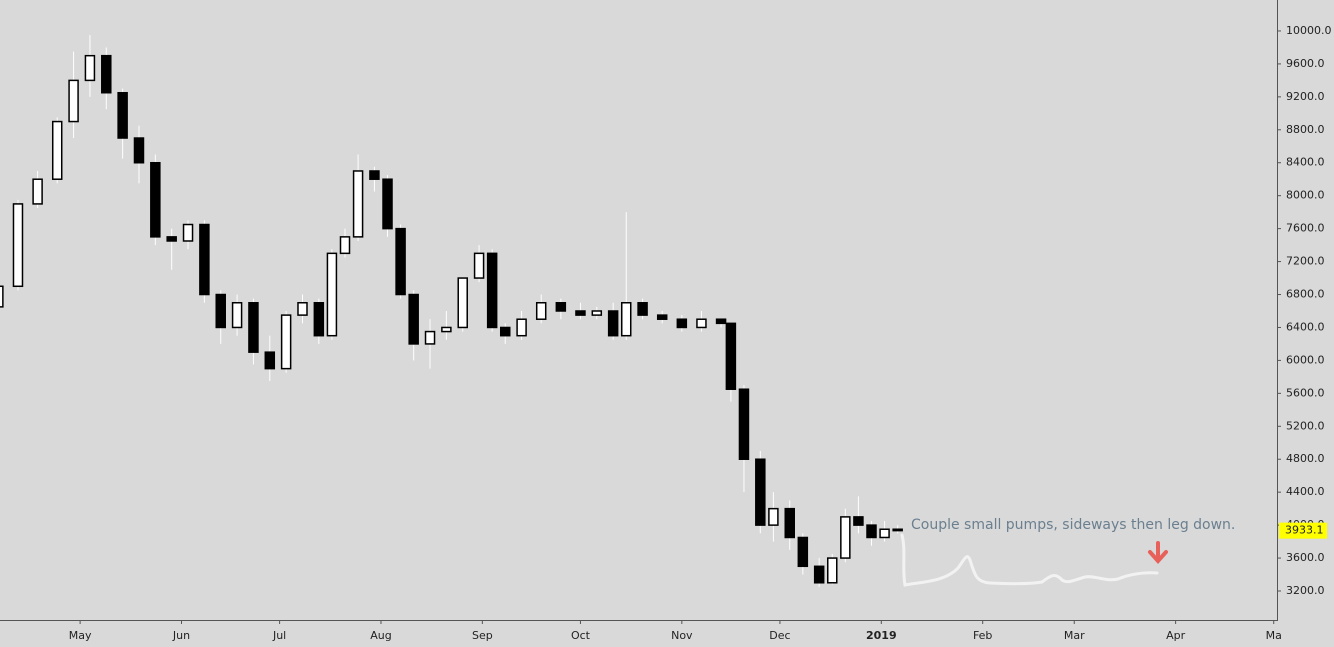  What do you see at coordinates (779, 635) in the screenshot?
I see `x-tick-label: Dec` at bounding box center [779, 635].